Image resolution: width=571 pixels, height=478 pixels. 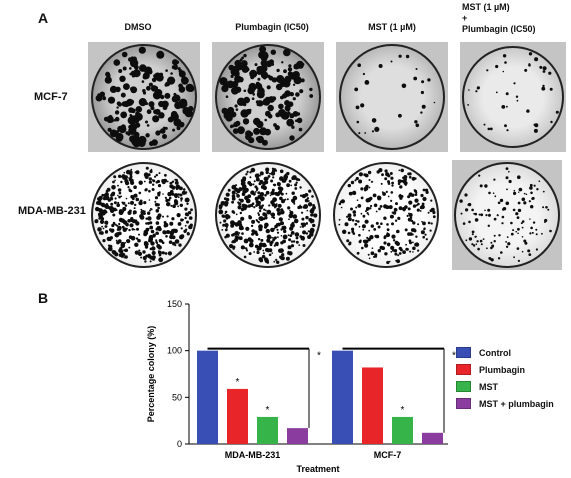 I want to click on plate-mcf7-dmso, so click(x=144, y=97).